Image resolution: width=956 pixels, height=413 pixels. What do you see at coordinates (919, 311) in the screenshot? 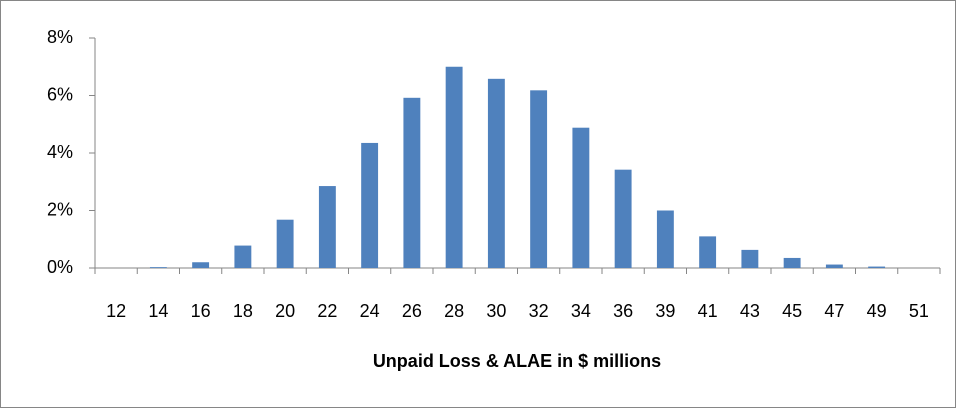
I see `x-tick-label: 51` at bounding box center [919, 311].